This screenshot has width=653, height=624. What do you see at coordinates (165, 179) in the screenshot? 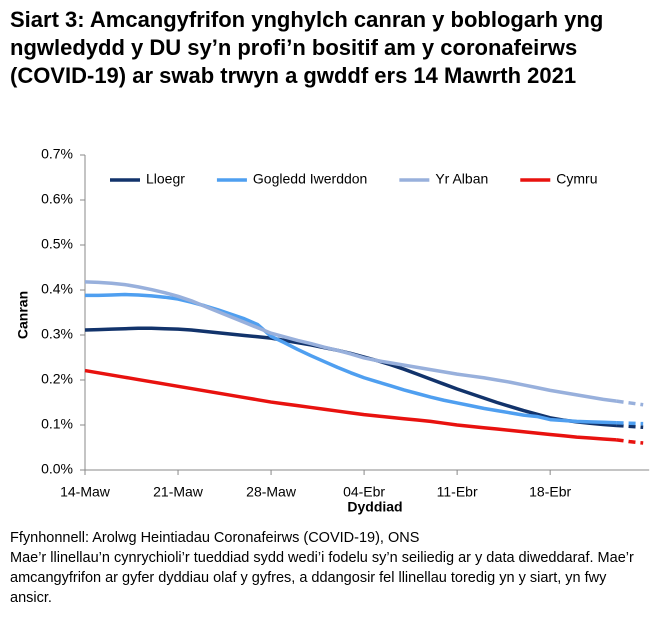
I see `legend-label: Lloegr` at bounding box center [165, 179].